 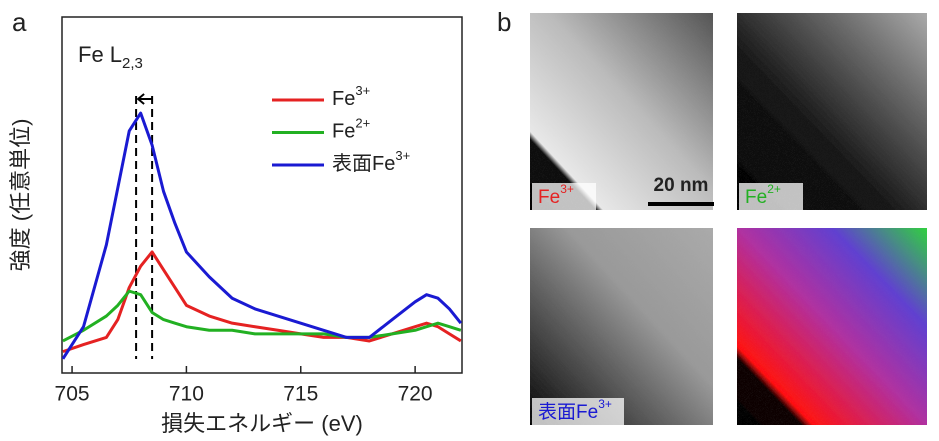 I want to click on panel-label: b, so click(x=504, y=22).